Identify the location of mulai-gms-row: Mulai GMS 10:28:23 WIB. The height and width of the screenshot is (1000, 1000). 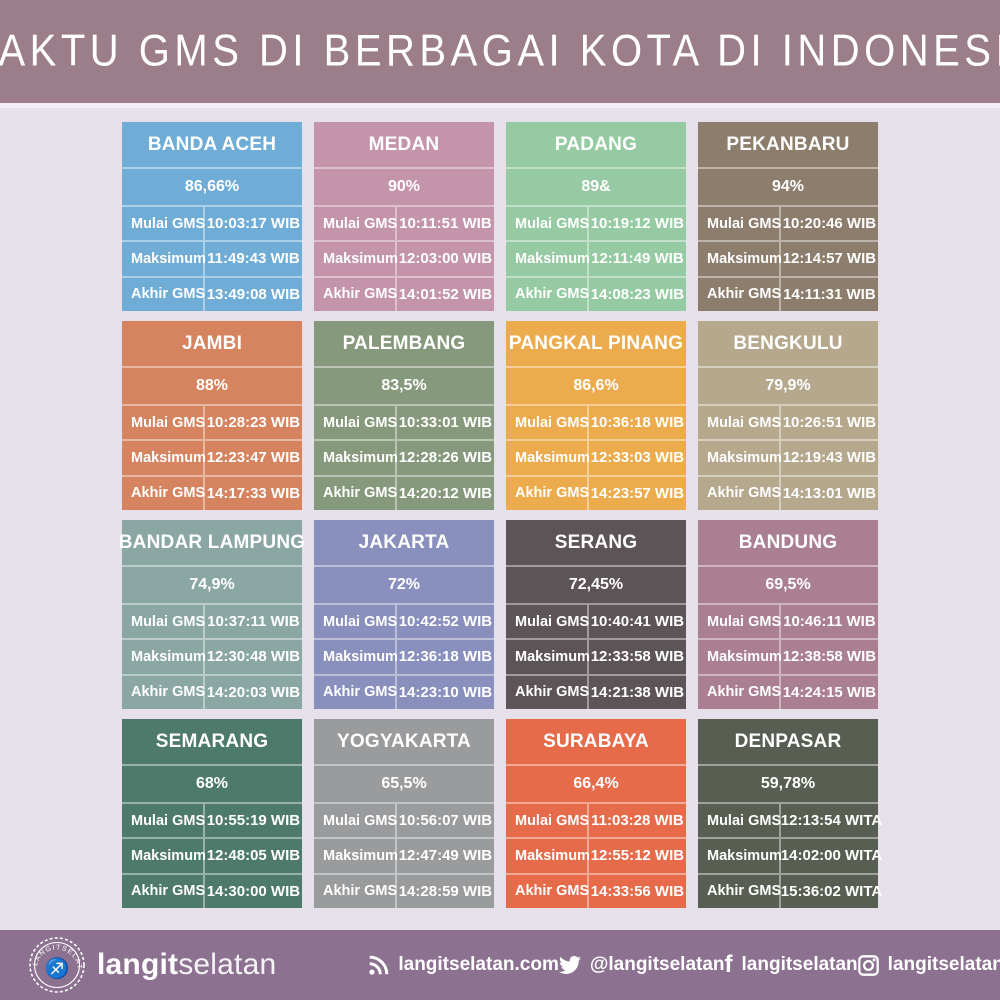
(212, 422).